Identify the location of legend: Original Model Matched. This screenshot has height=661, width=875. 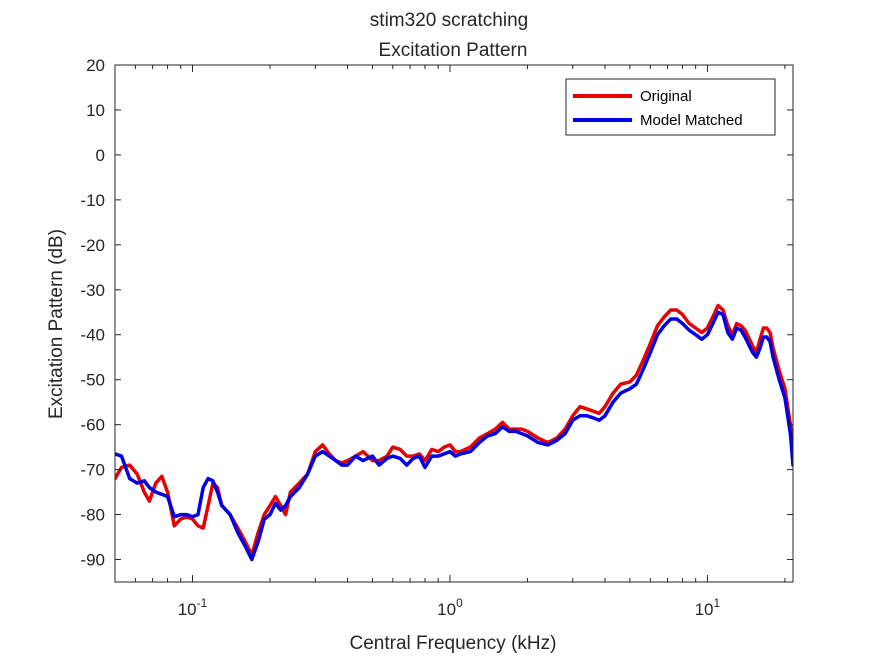
(670, 107).